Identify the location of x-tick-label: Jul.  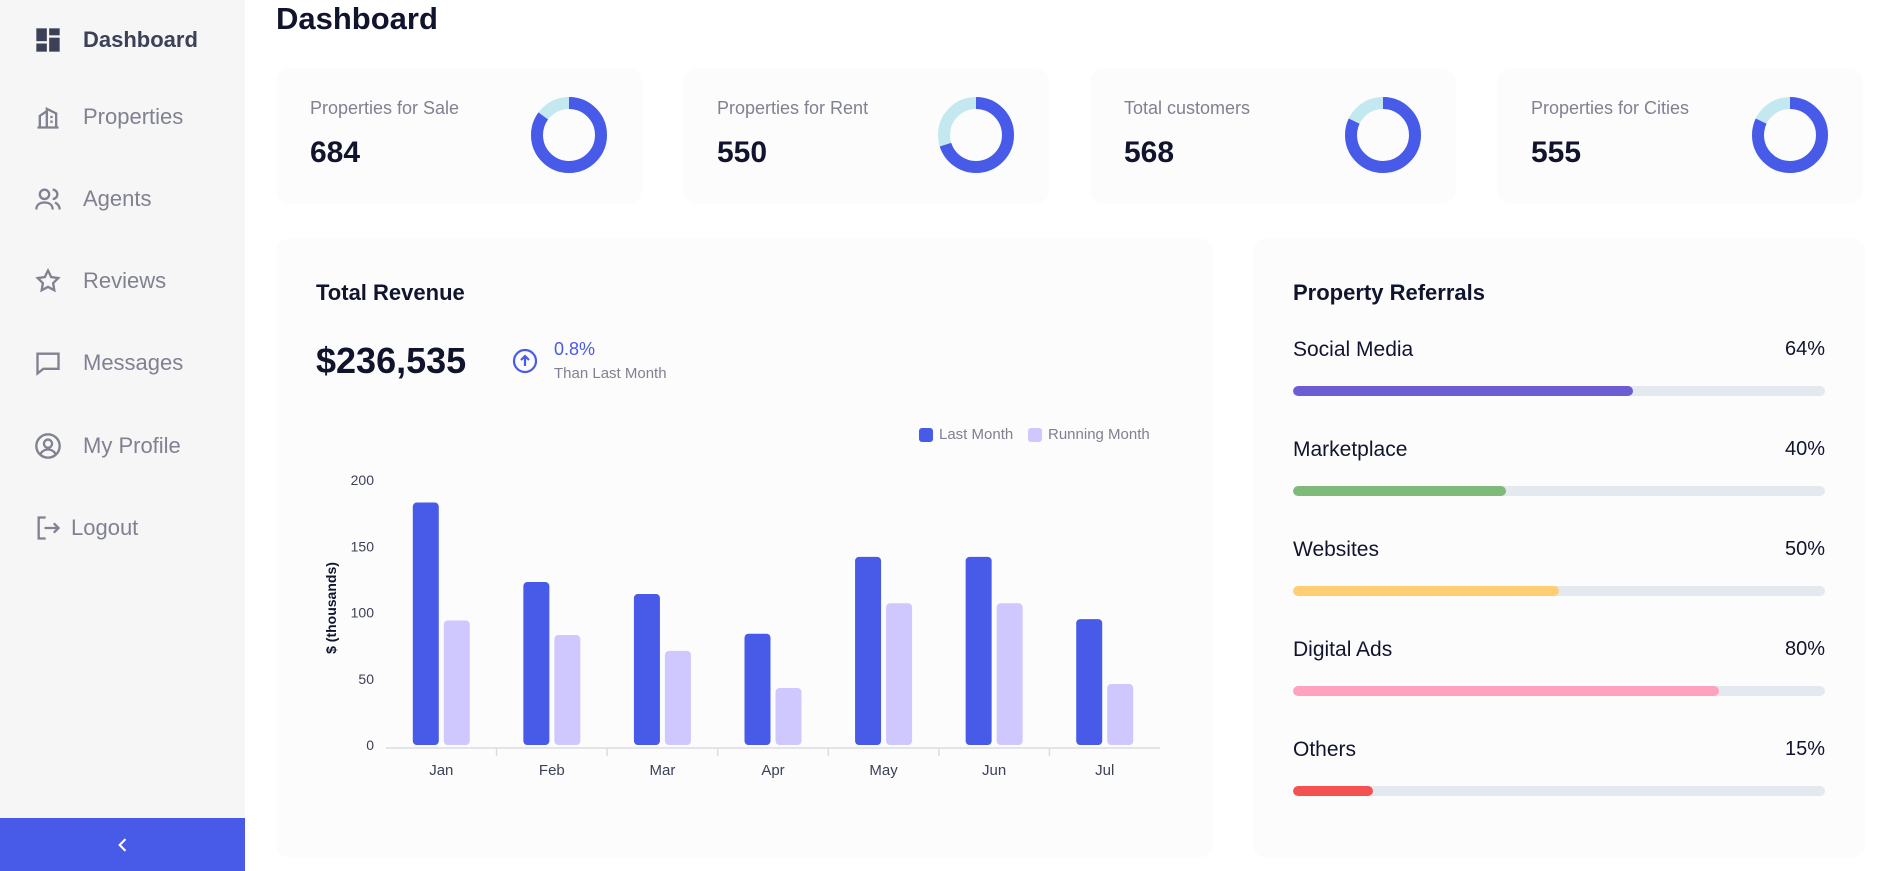
(1104, 770).